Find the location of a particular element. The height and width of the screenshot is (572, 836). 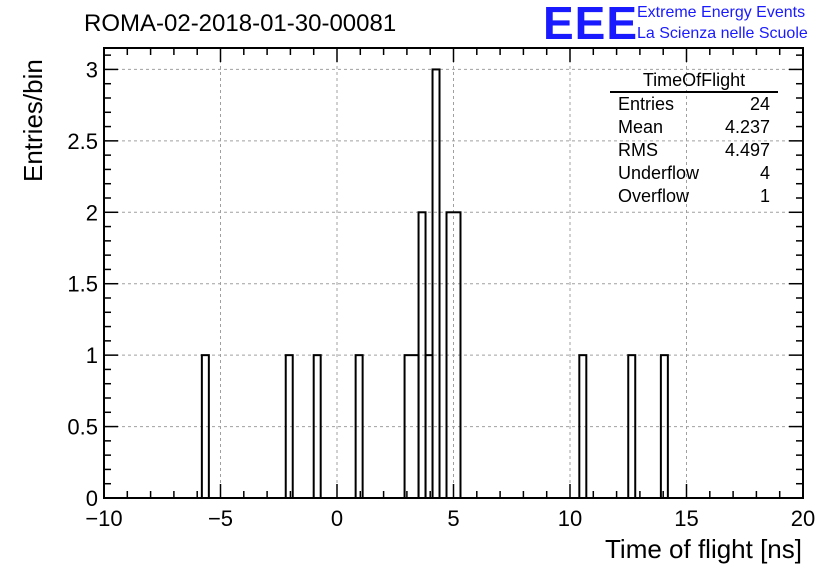

stats-label: Entries is located at coordinates (646, 104).